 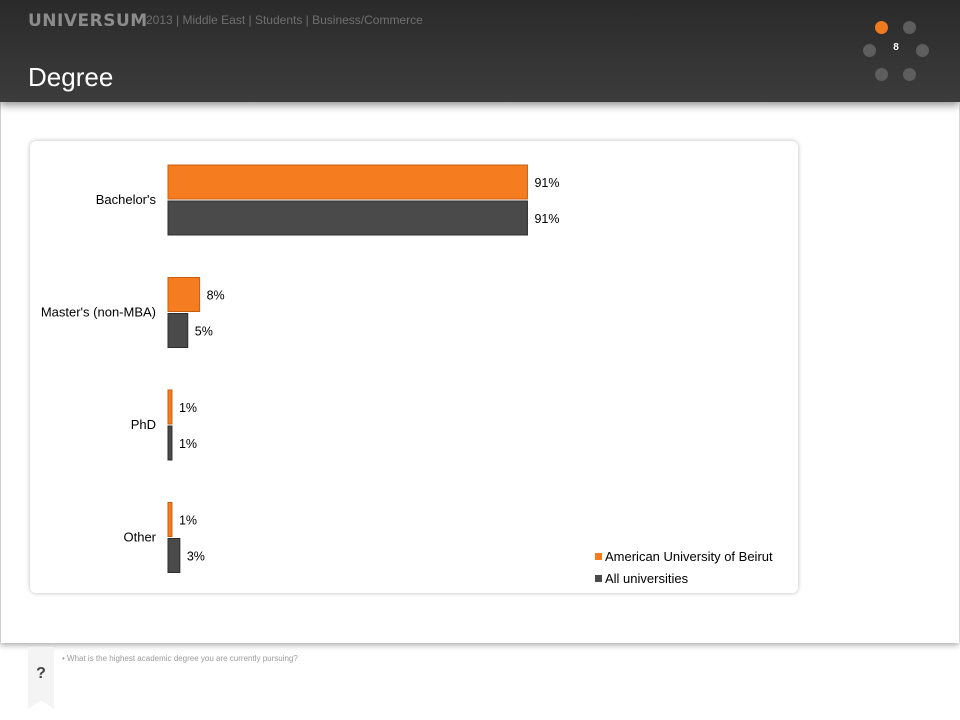 I want to click on legend-label-aub: American University of Beirut, so click(x=689, y=556).